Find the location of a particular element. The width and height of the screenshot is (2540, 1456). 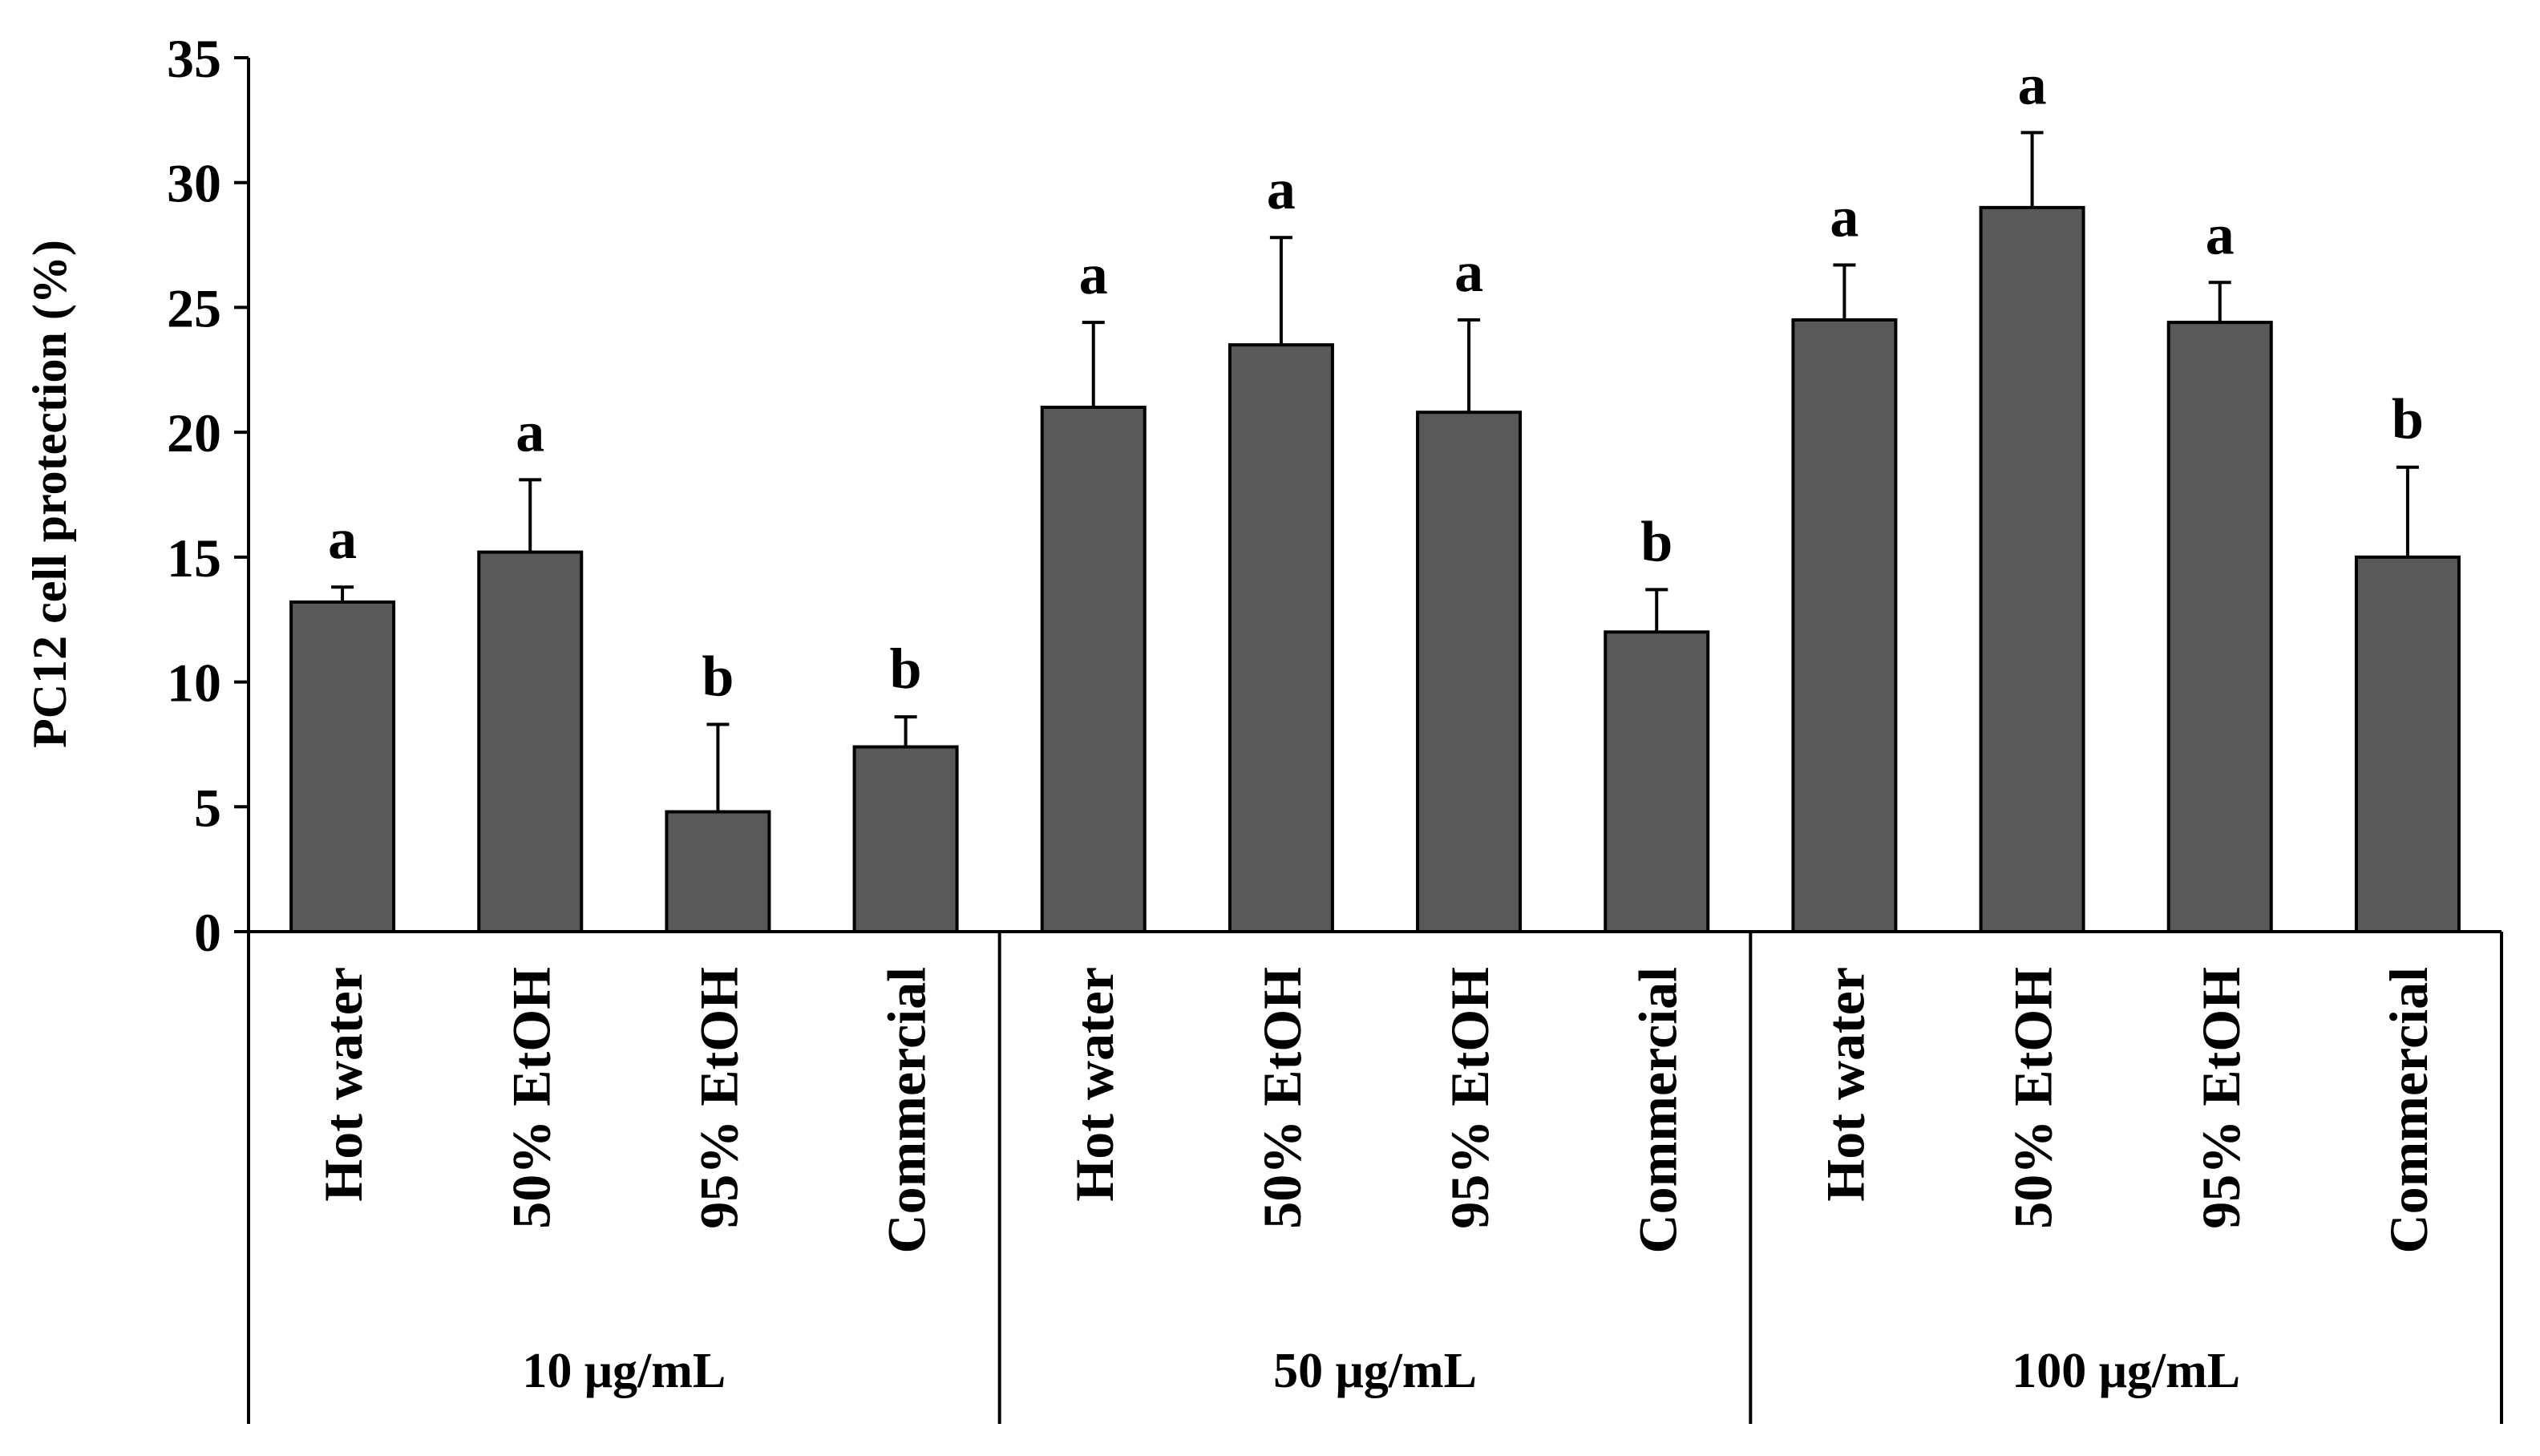

y-tick-label: 0 is located at coordinates (208, 932).